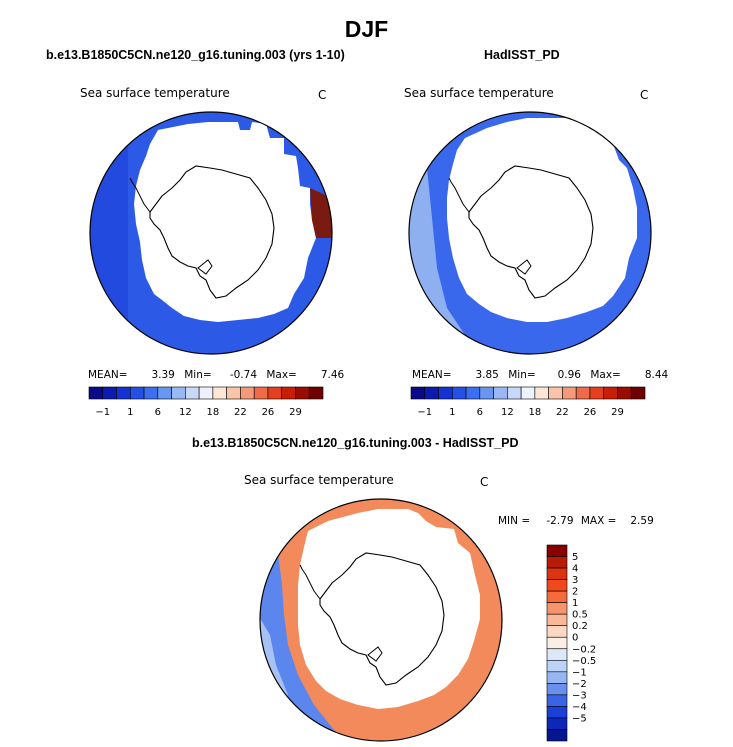 The height and width of the screenshot is (747, 733). Describe the element at coordinates (642, 521) in the screenshot. I see `diff-max-value: 2.59` at that location.